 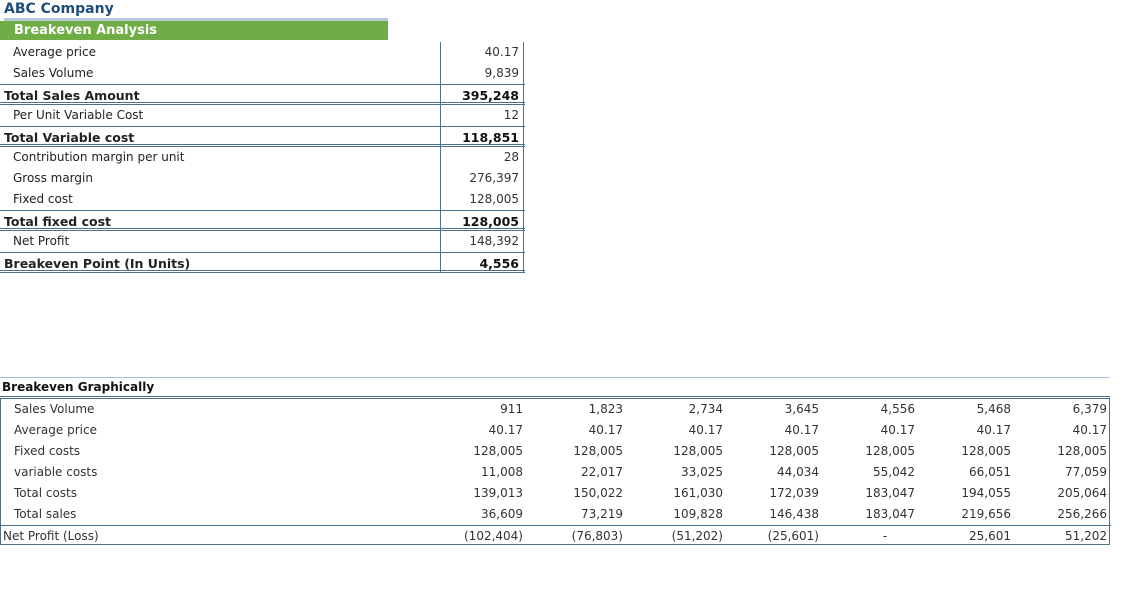 What do you see at coordinates (262, 52) in the screenshot?
I see `analysis-row: Average price 40.17` at bounding box center [262, 52].